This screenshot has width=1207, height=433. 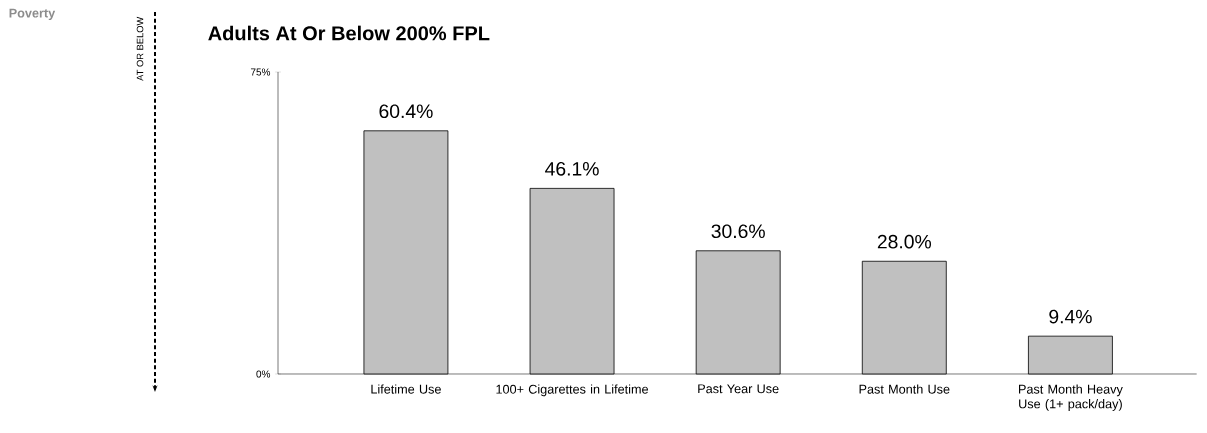 What do you see at coordinates (738, 231) in the screenshot?
I see `data-label: 30.6%` at bounding box center [738, 231].